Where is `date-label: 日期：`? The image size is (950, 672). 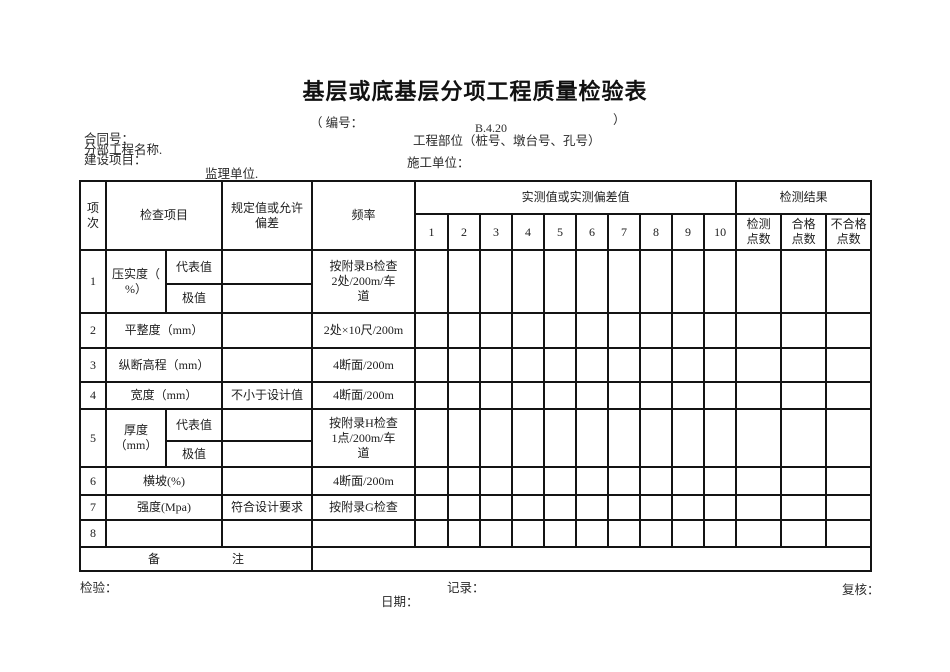 date-label: 日期： is located at coordinates (400, 602).